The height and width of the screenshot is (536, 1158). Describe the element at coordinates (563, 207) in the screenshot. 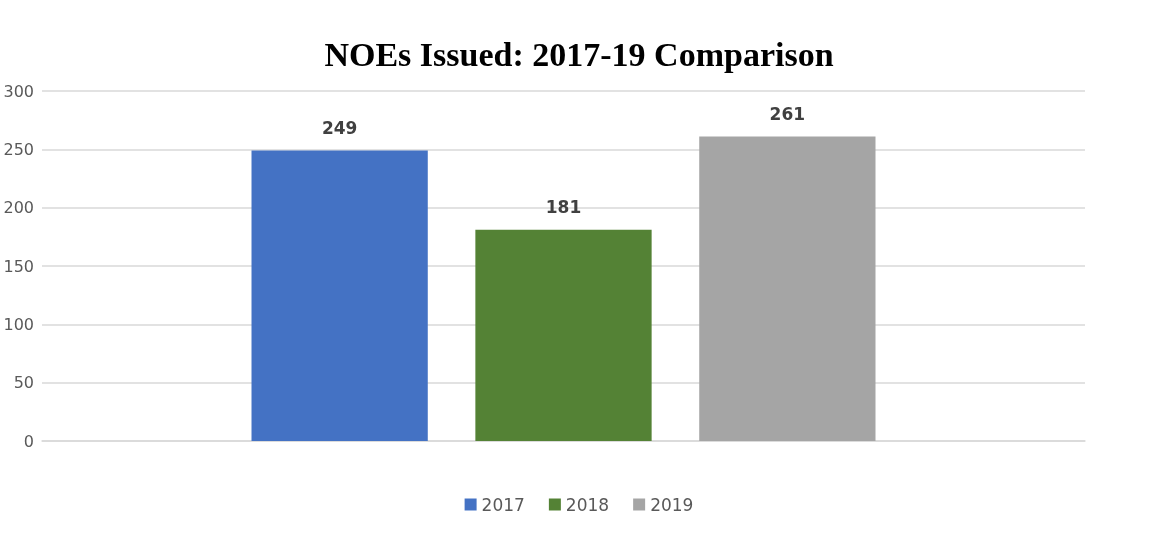

I see `data-label: 181` at that location.